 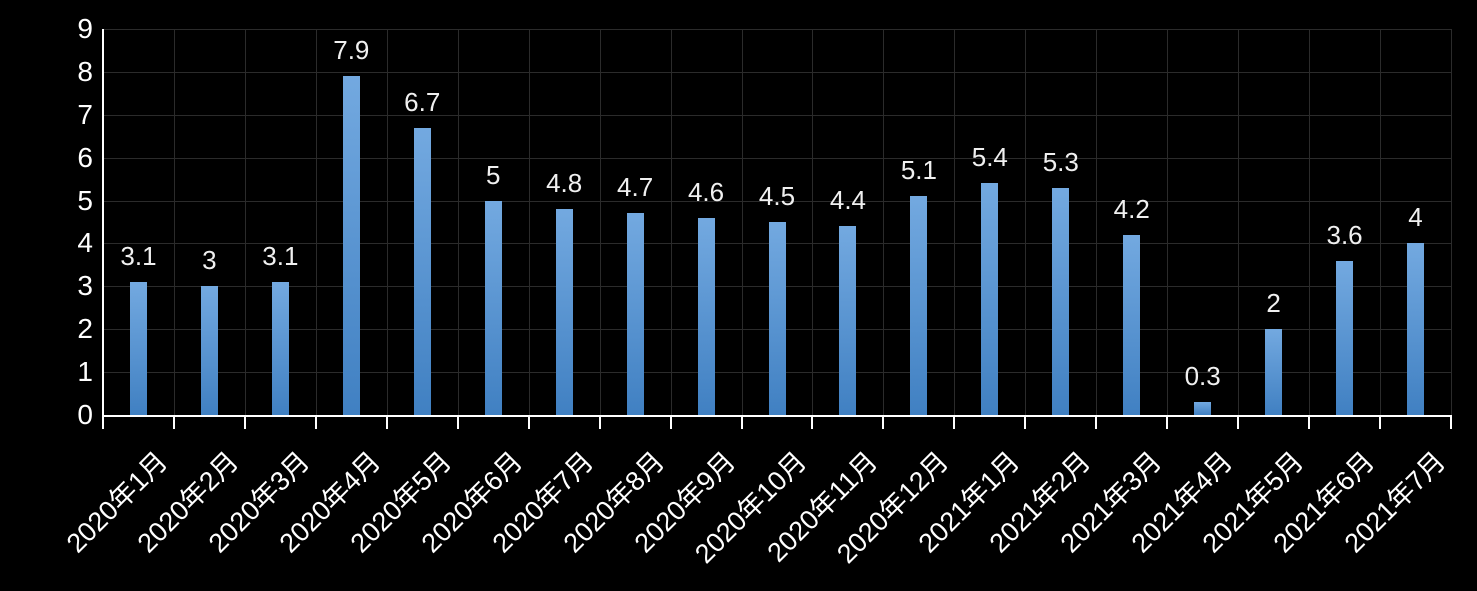 What do you see at coordinates (85, 157) in the screenshot?
I see `y-axis-label: 6` at bounding box center [85, 157].